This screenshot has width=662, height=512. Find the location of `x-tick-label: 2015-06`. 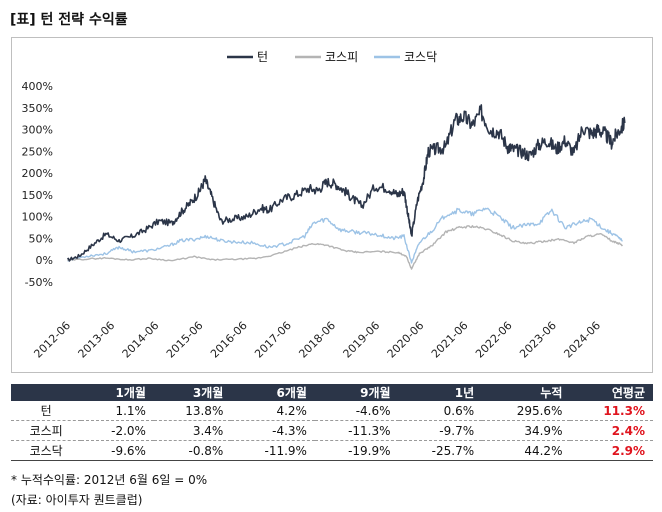

x-tick-label: 2015-06 is located at coordinates (185, 340).